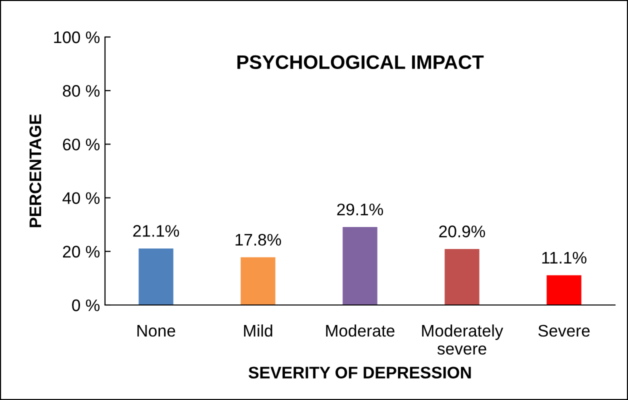  Describe the element at coordinates (462, 232) in the screenshot. I see `data-label: 20.9%` at that location.